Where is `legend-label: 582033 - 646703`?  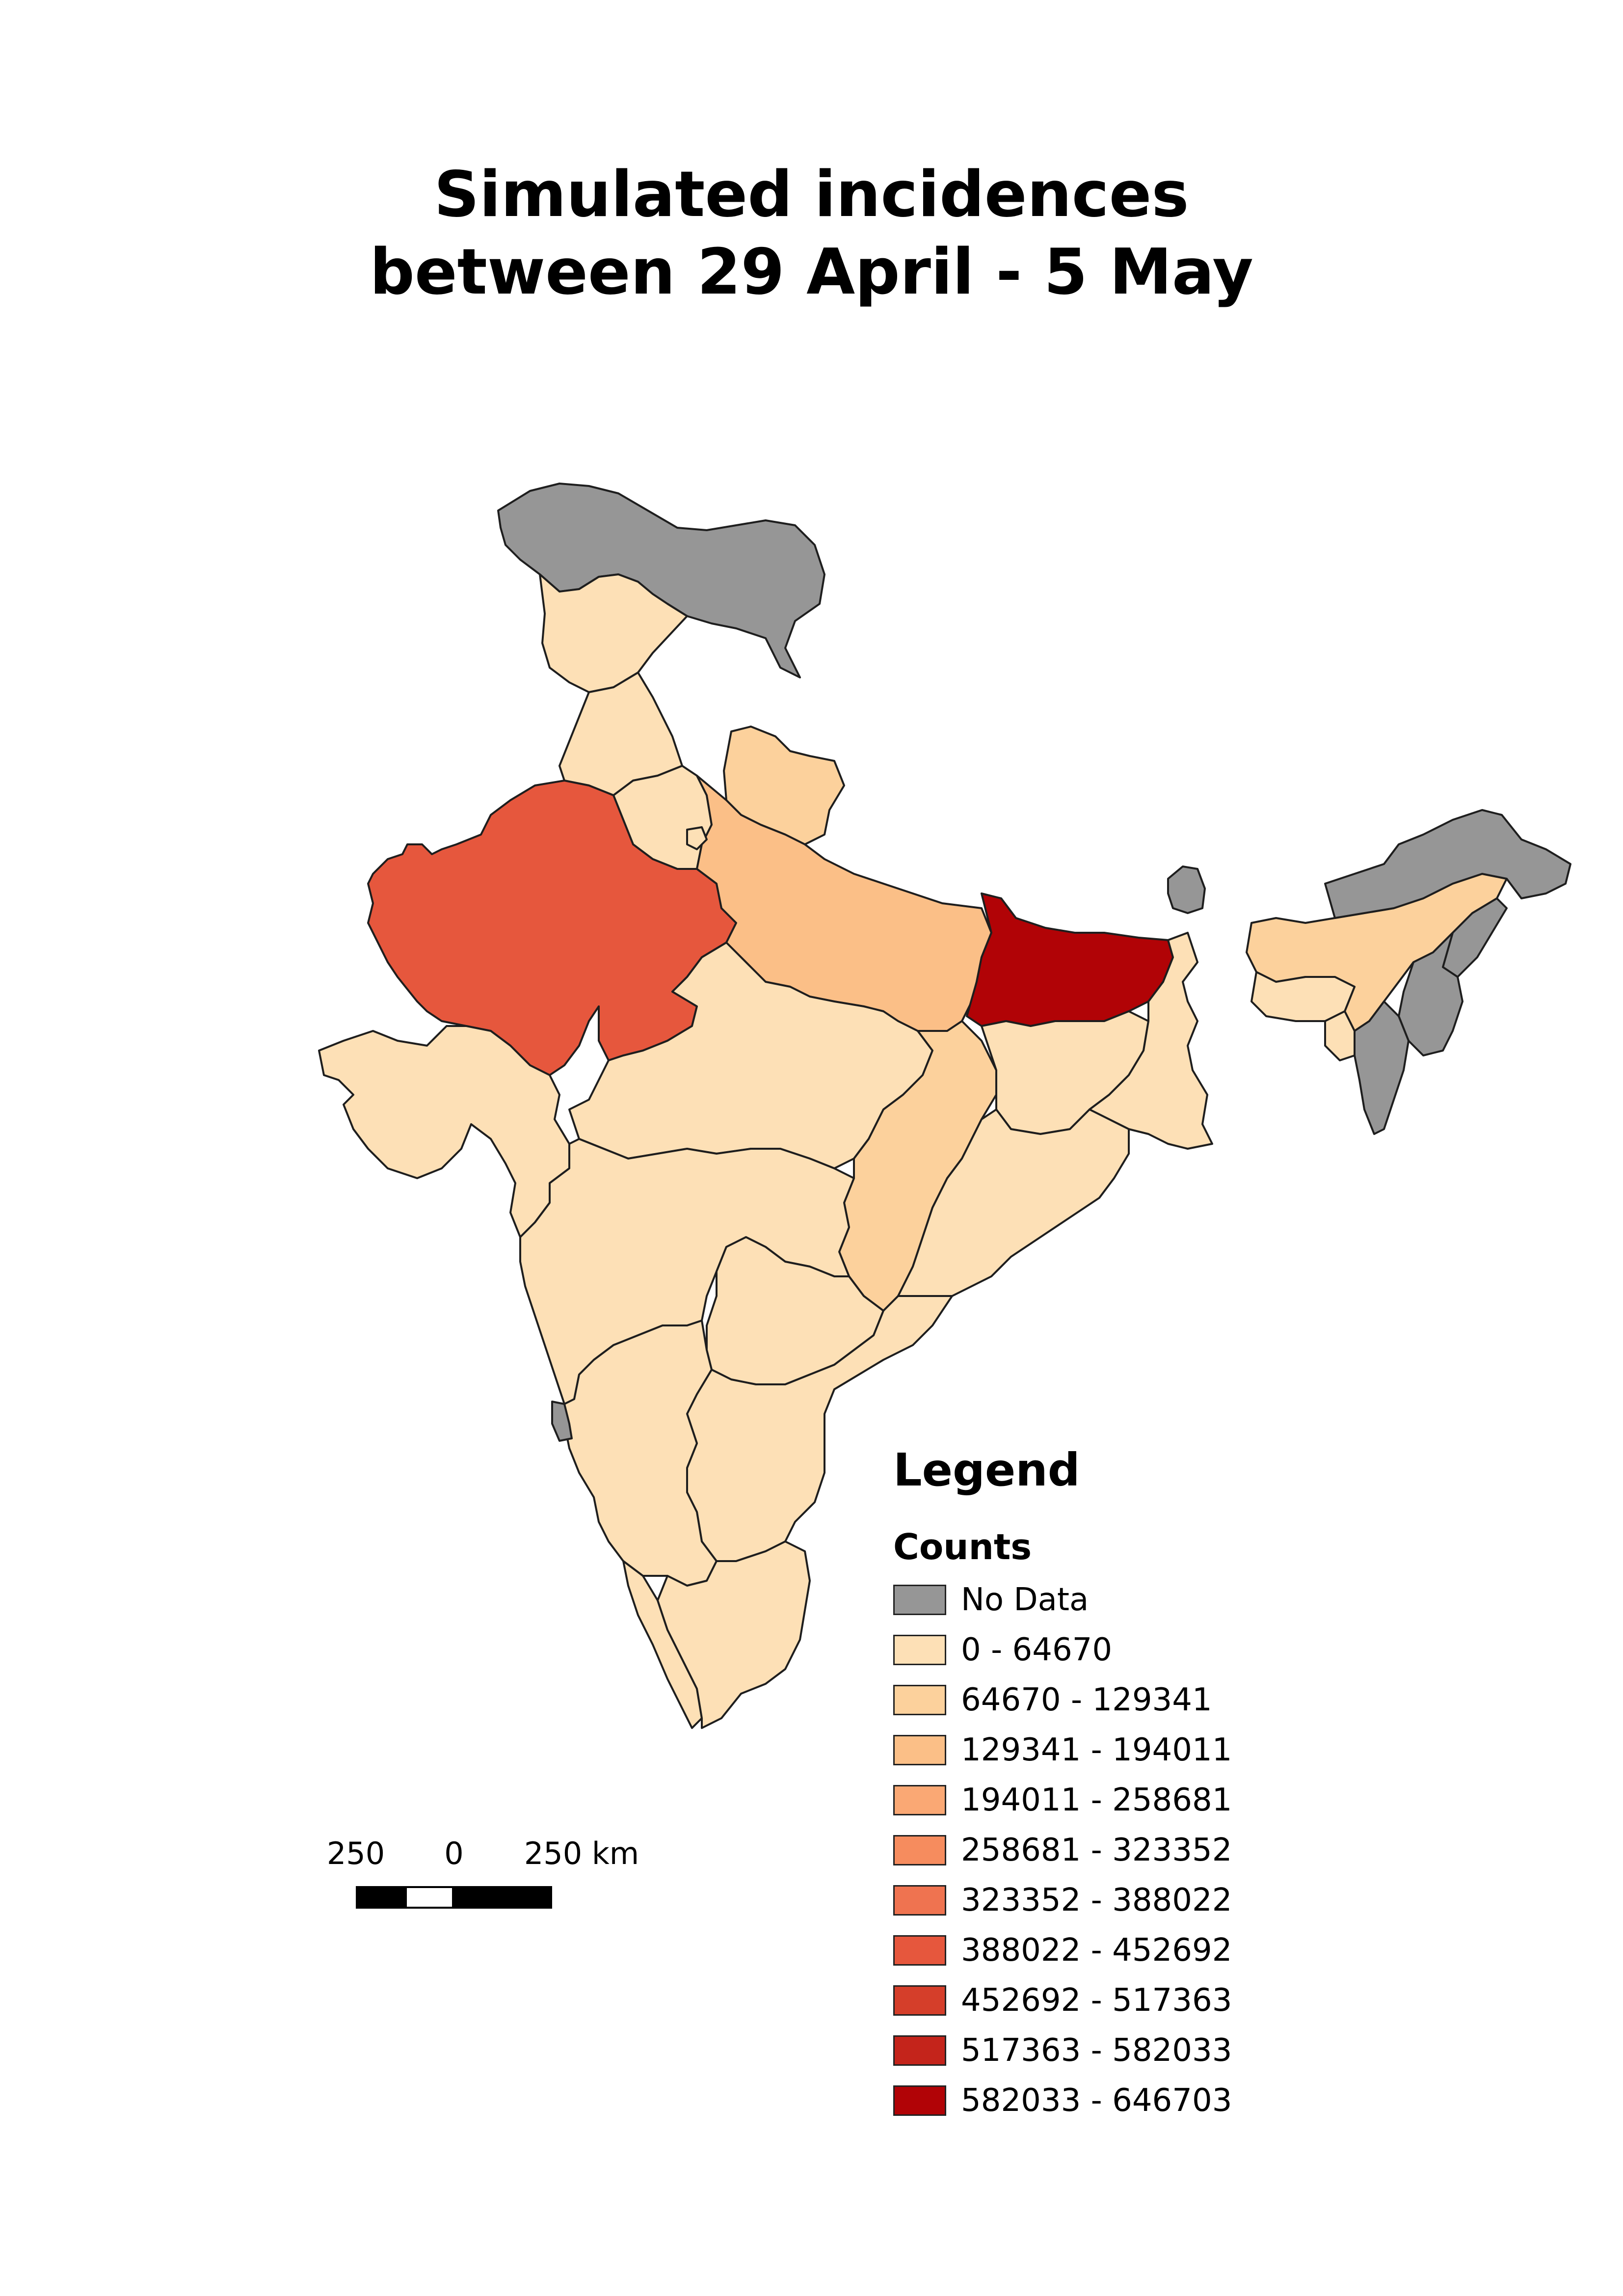
legend-label: 582033 - 646703 is located at coordinates (1096, 2100).